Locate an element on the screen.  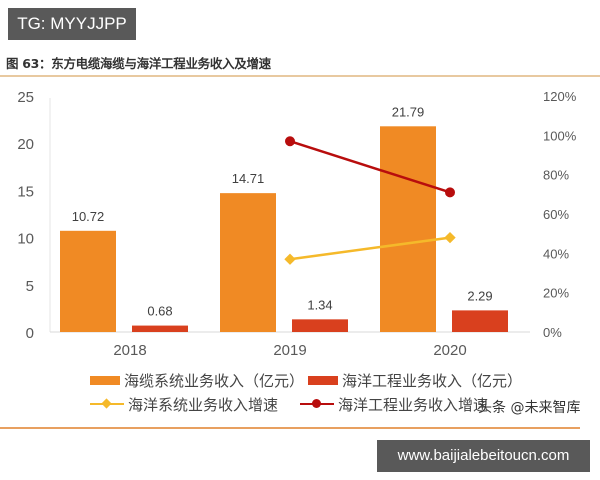
bar-value-label: 21.79 is located at coordinates (408, 111).